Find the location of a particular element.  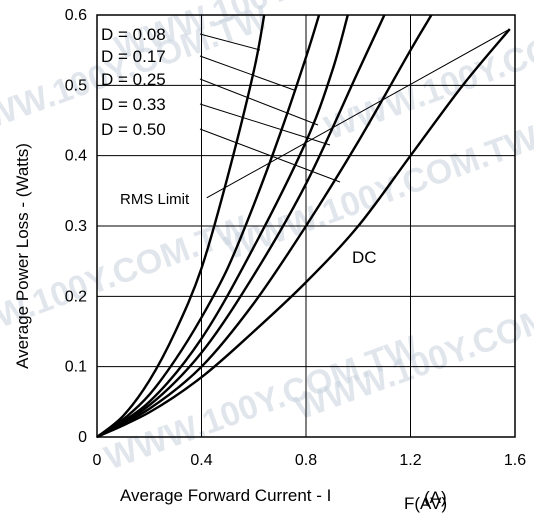

y-axis-label: Average Power Loss - (Watts) is located at coordinates (22, 256).